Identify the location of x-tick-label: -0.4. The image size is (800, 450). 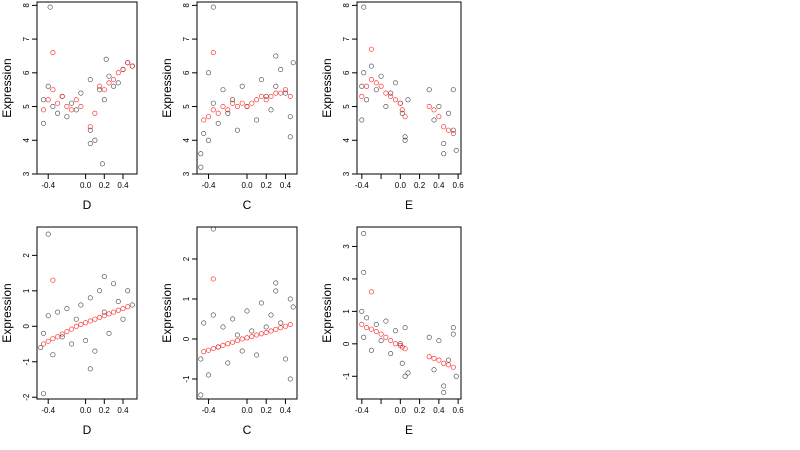
(362, 410).